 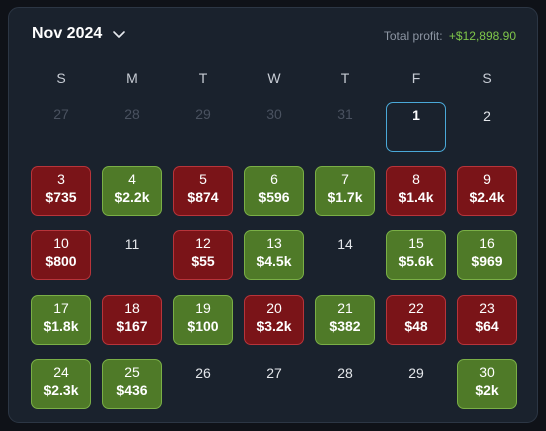 I want to click on day-cell-2-3: 13 $4.5k, so click(x=274, y=255).